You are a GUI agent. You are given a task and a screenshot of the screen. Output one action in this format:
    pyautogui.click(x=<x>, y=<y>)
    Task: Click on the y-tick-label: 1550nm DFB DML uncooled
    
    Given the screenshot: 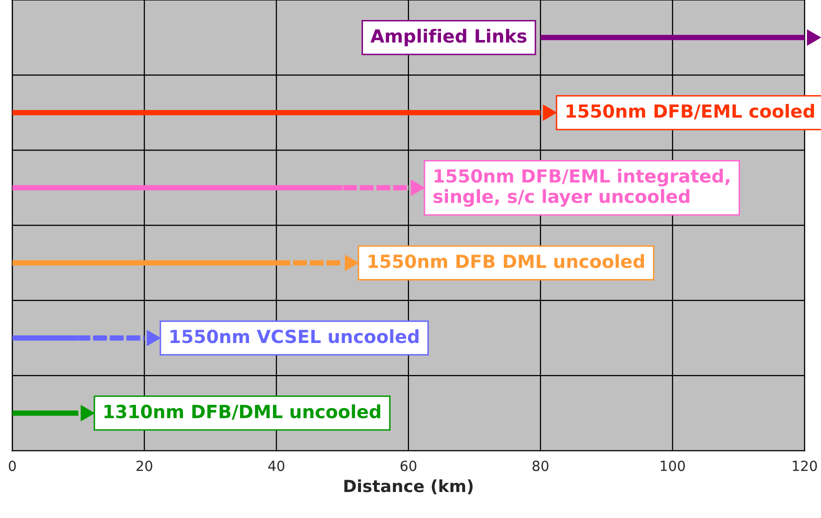 What is the action you would take?
    pyautogui.click(x=506, y=261)
    